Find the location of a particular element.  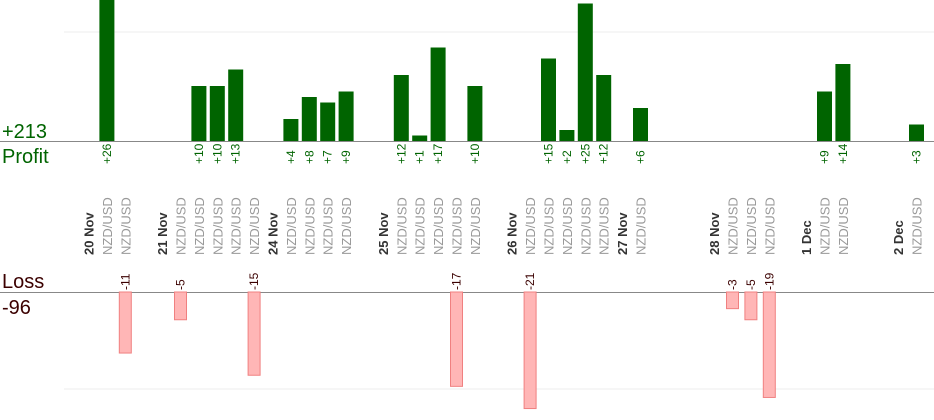

profit-value-label: +8 is located at coordinates (309, 157).